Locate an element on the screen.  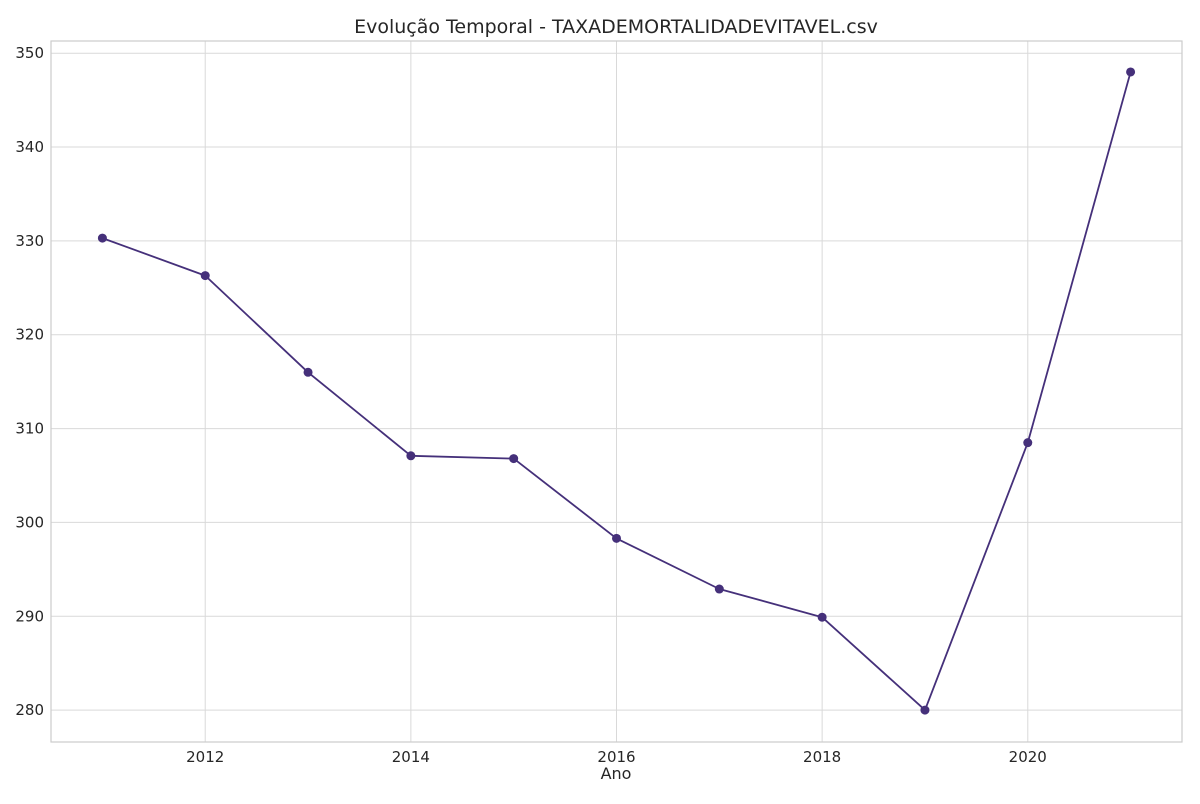
y-tick-label: 340 is located at coordinates (29, 147).